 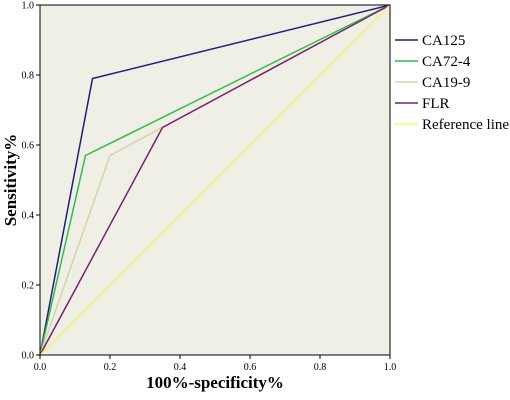 I want to click on y-tick-label: 0.2, so click(x=28, y=286).